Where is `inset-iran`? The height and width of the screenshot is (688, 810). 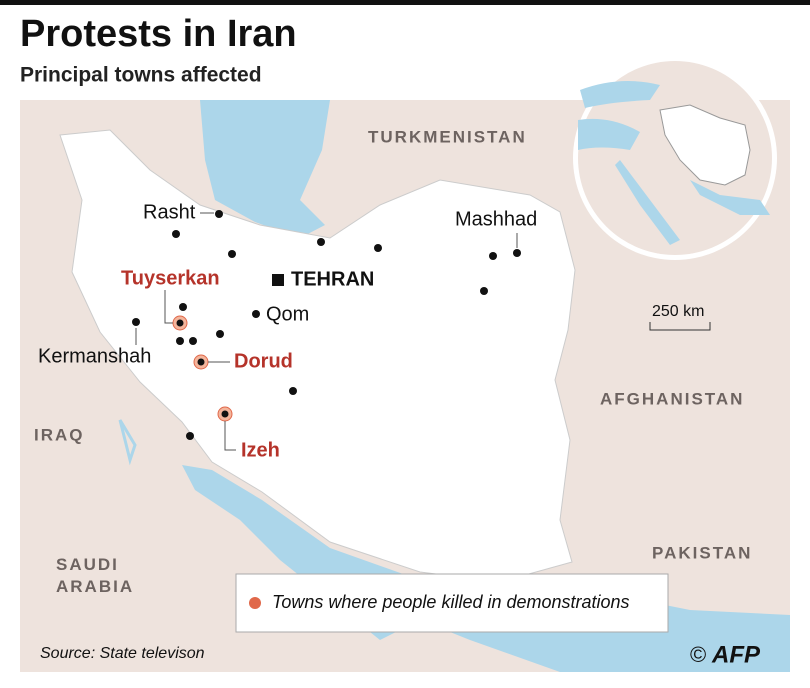
inset-iran is located at coordinates (705, 145).